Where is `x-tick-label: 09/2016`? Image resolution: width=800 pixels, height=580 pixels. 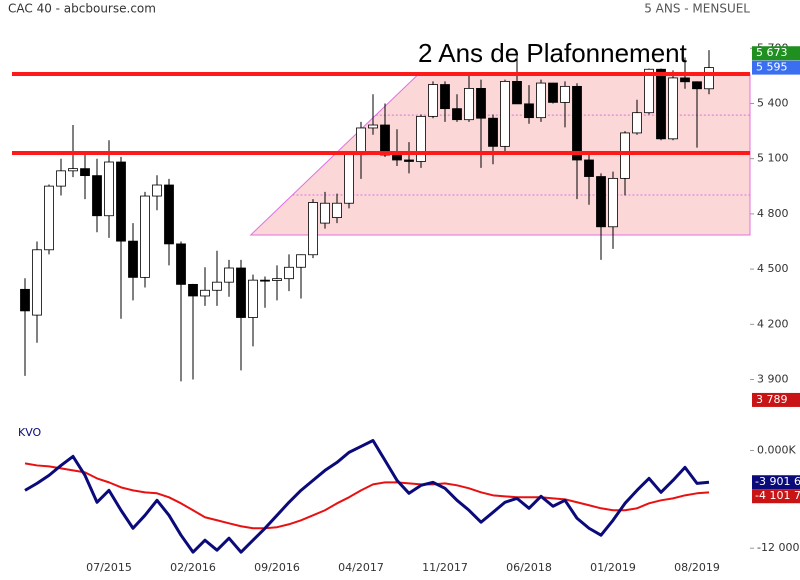
x-tick-label: 09/2016 is located at coordinates (277, 567).